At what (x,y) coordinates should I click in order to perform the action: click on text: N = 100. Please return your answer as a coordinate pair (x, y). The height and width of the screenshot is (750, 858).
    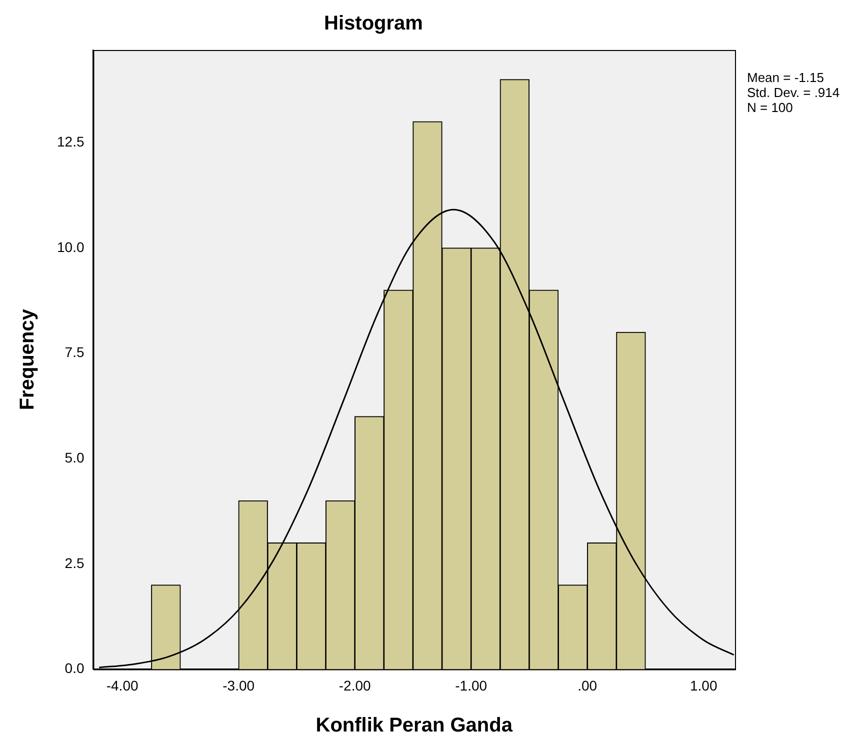
    Looking at the image, I should click on (770, 108).